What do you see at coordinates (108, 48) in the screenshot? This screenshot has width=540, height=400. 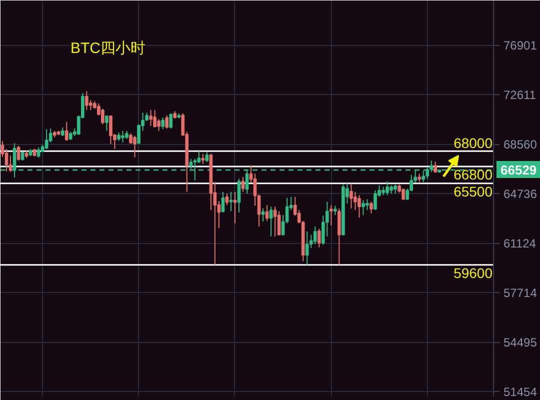 I see `text: BTC四小时` at bounding box center [108, 48].